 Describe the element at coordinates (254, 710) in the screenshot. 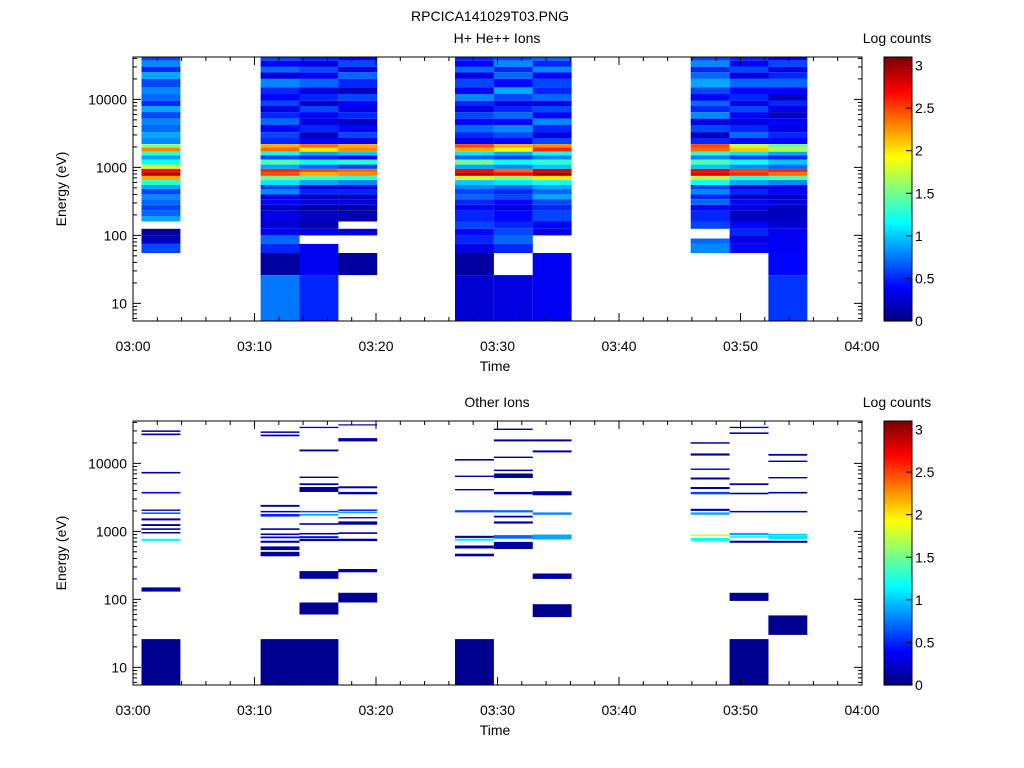

I see `x-tick-label: 03:10` at that location.